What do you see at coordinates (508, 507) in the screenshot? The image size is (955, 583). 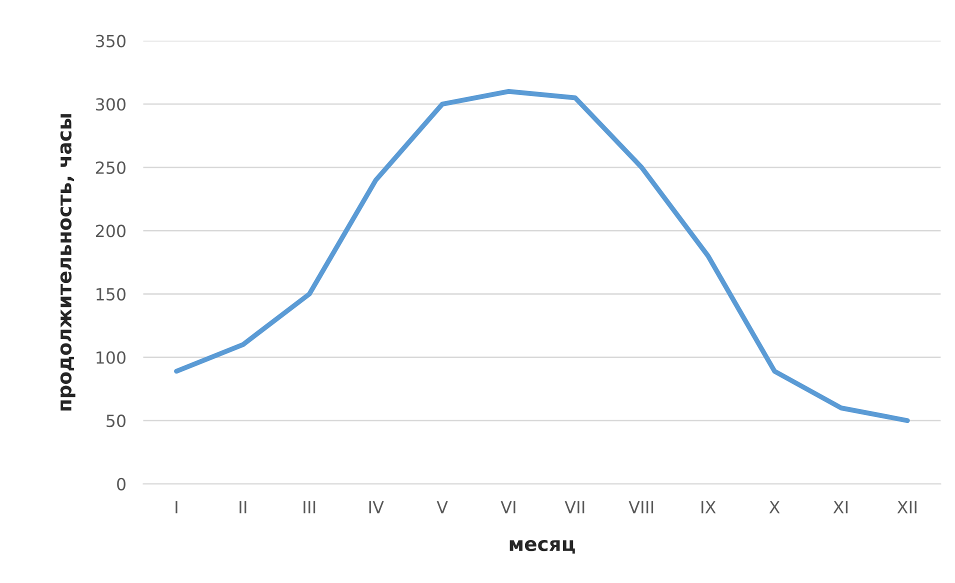 I see `x-tick-label: VI` at bounding box center [508, 507].